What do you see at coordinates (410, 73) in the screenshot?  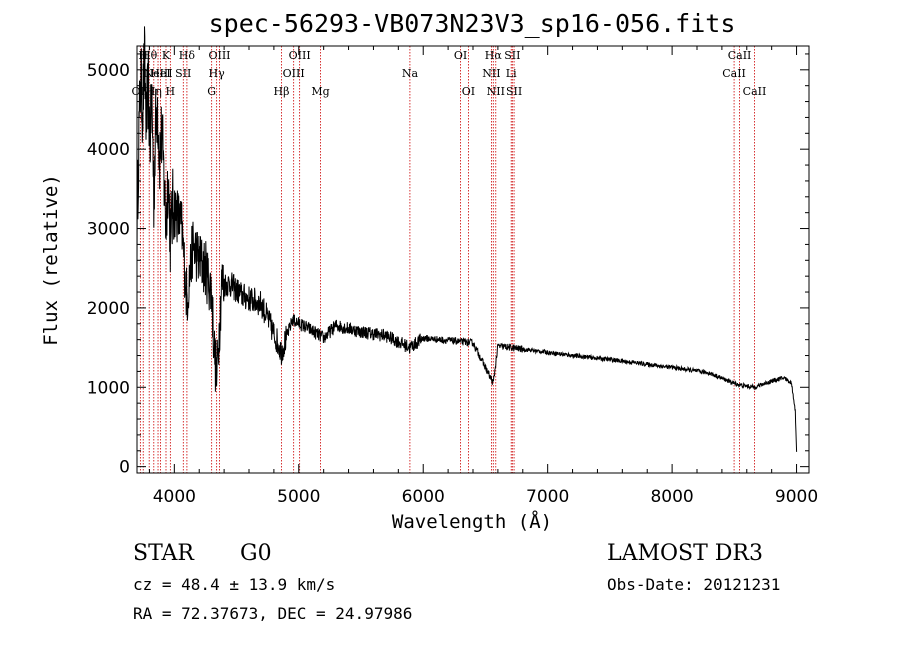 I see `spectral-line-label: Na` at bounding box center [410, 73].